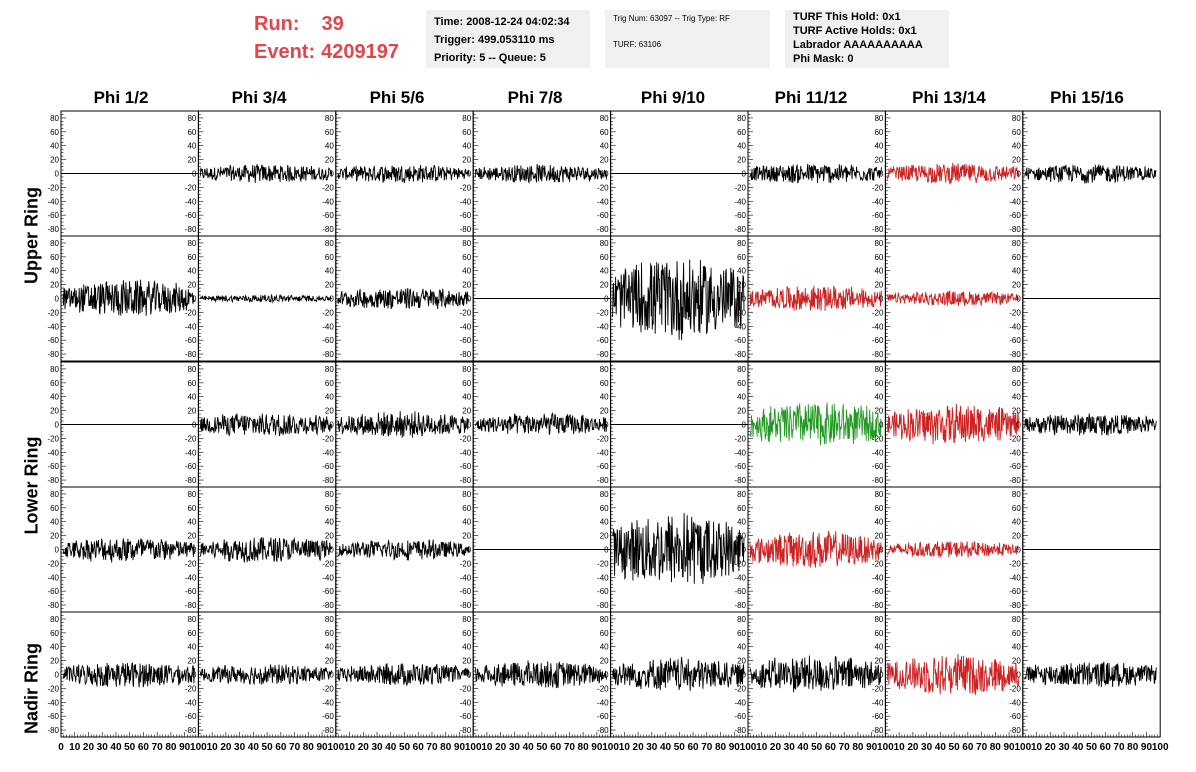  I want to click on column-header-phi-7-8: Phi 7/8, so click(535, 97).